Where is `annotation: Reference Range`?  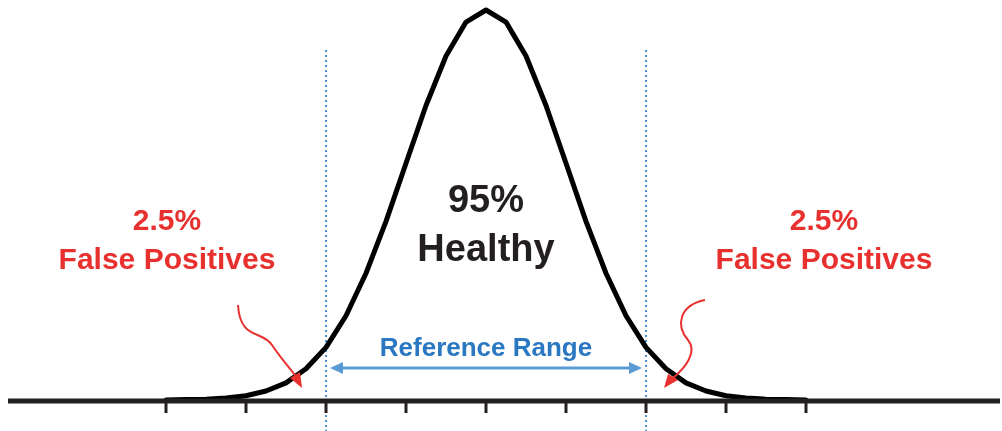 annotation: Reference Range is located at coordinates (486, 347).